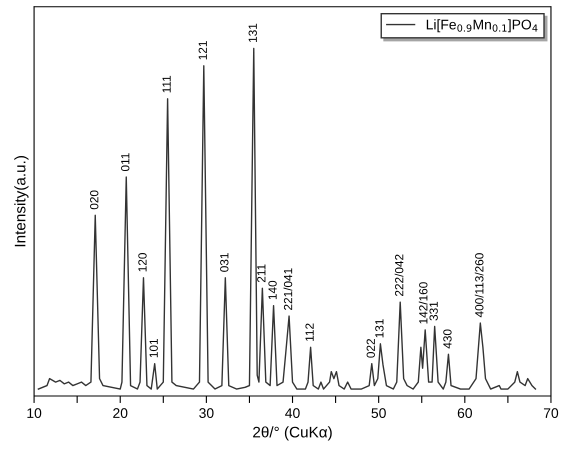 The image size is (568, 450). Describe the element at coordinates (224, 262) in the screenshot. I see `annotation: 031` at that location.